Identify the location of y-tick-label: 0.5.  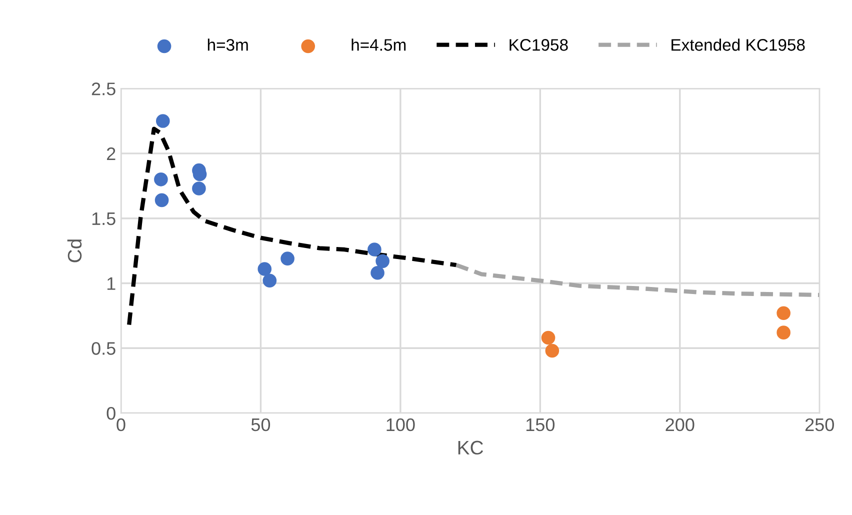
(104, 348).